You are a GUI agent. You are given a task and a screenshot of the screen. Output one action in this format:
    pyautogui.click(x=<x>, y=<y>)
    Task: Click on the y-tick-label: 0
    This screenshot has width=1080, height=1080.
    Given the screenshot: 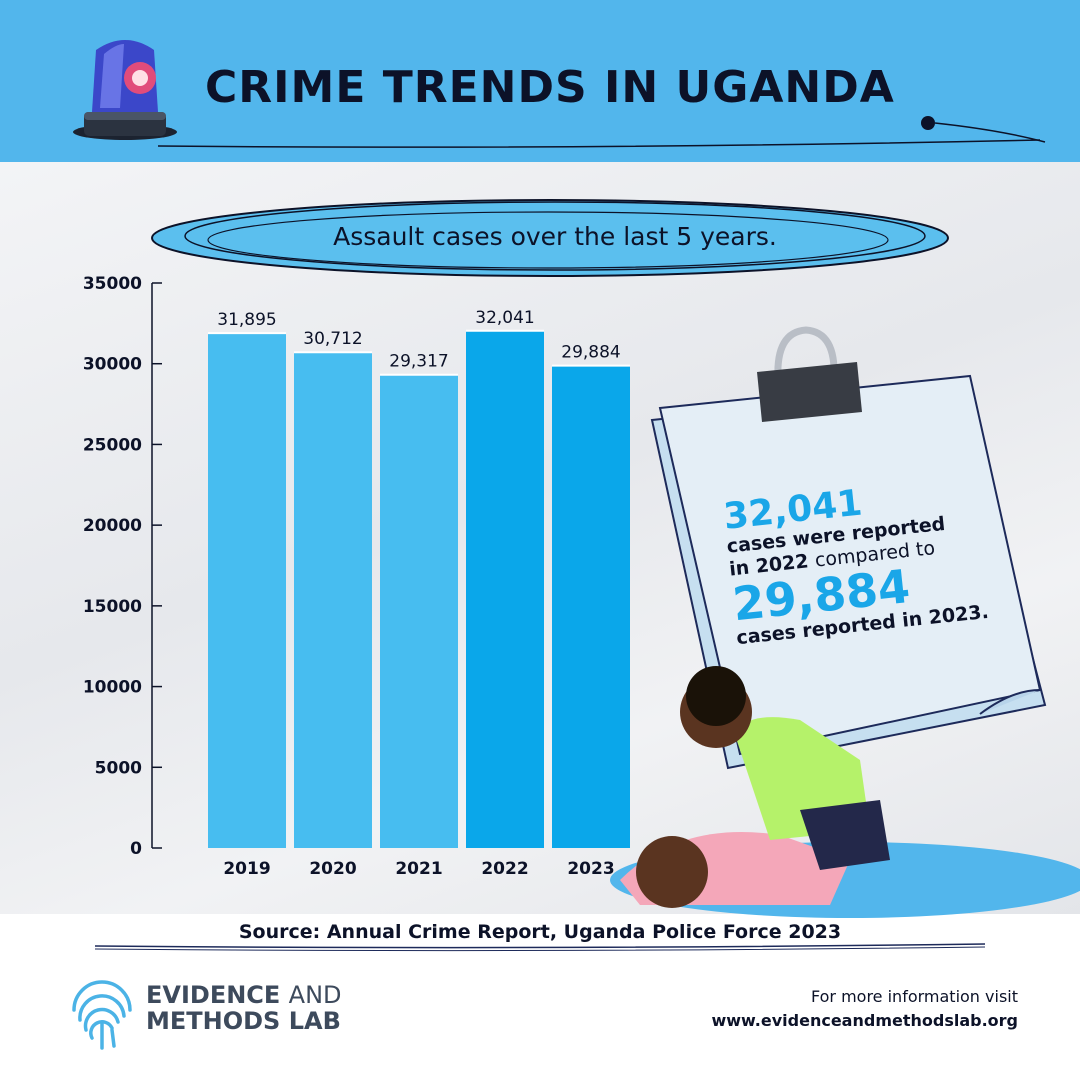 What is the action you would take?
    pyautogui.click(x=136, y=849)
    